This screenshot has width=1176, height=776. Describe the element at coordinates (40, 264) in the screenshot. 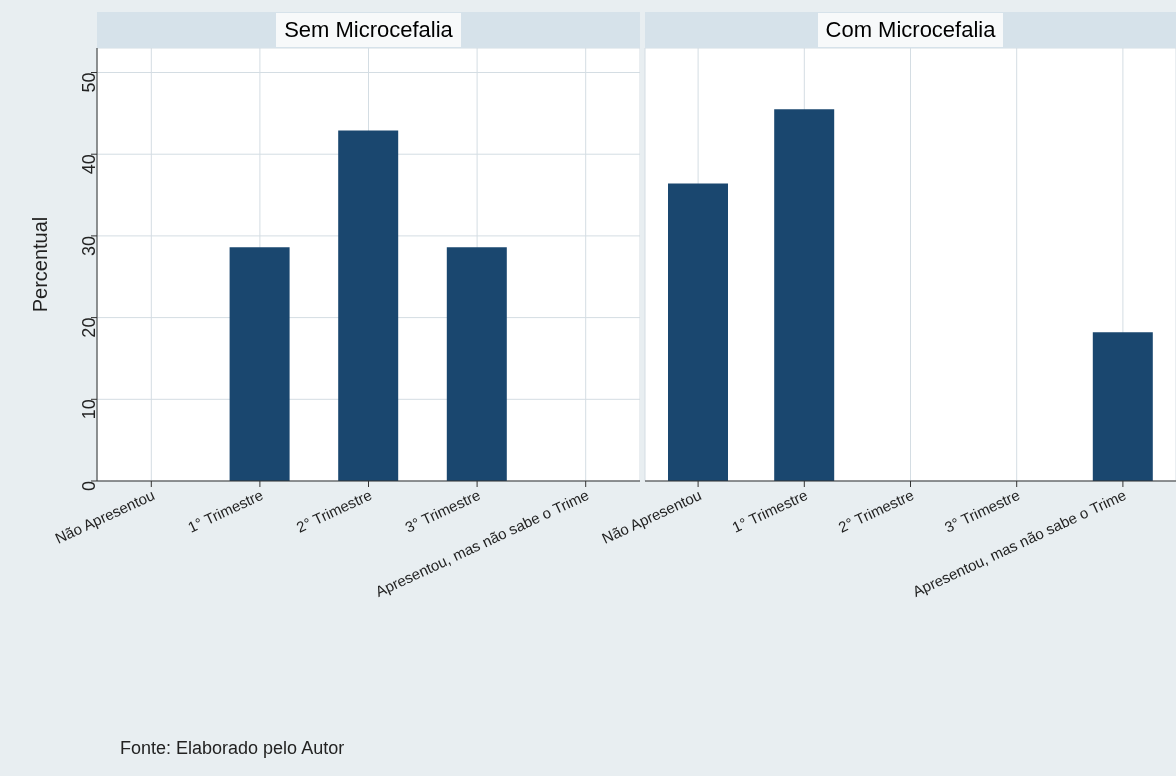

I see `y-axis-title: Percentual` at that location.